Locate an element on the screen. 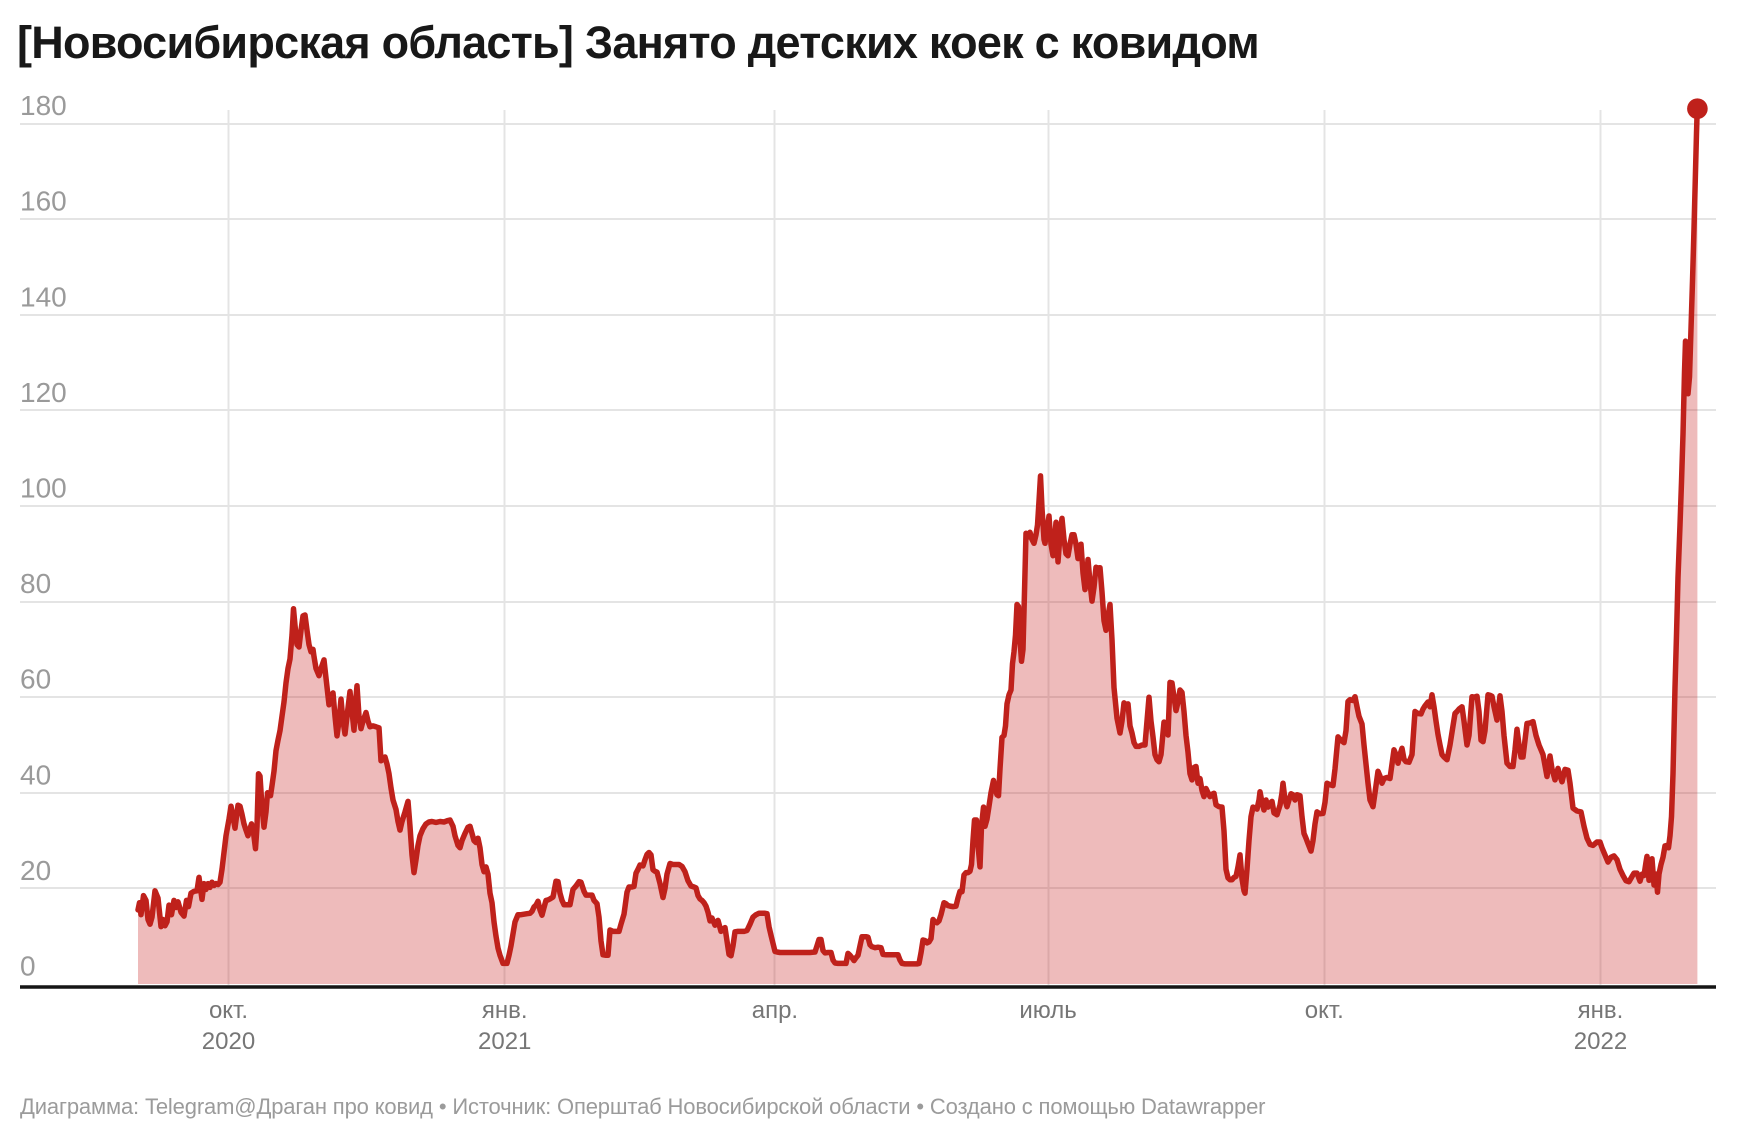  svg-text: 140 is located at coordinates (43, 296).